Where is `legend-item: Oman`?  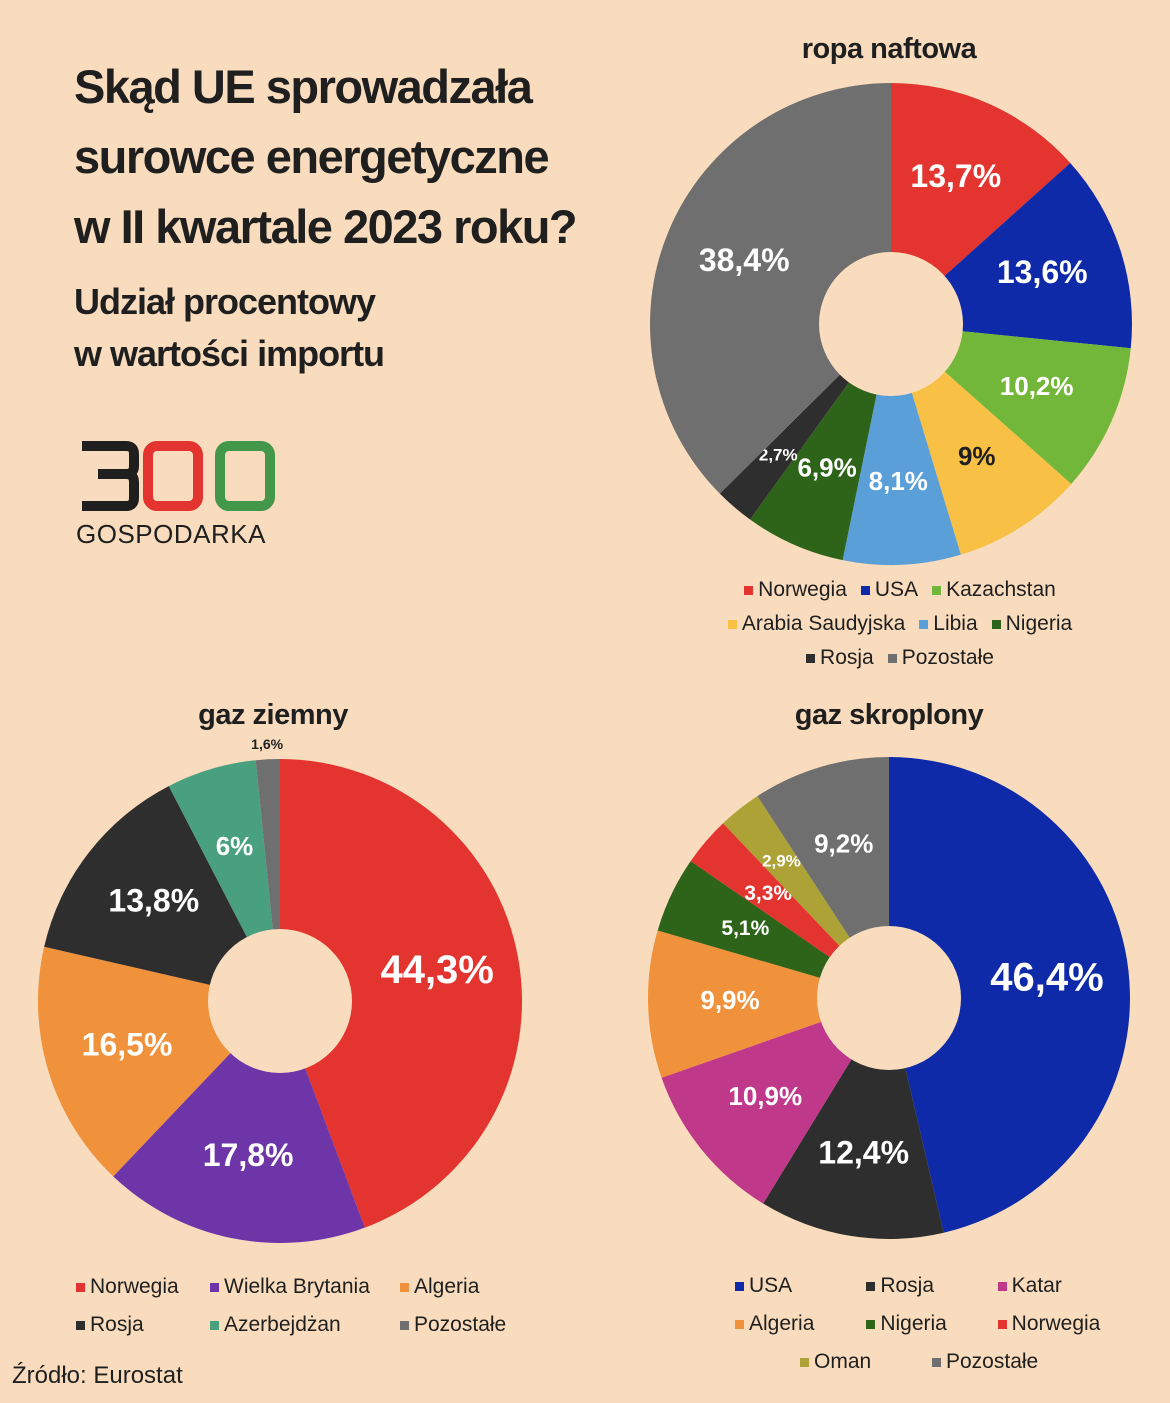
legend-item: Oman is located at coordinates (859, 1362).